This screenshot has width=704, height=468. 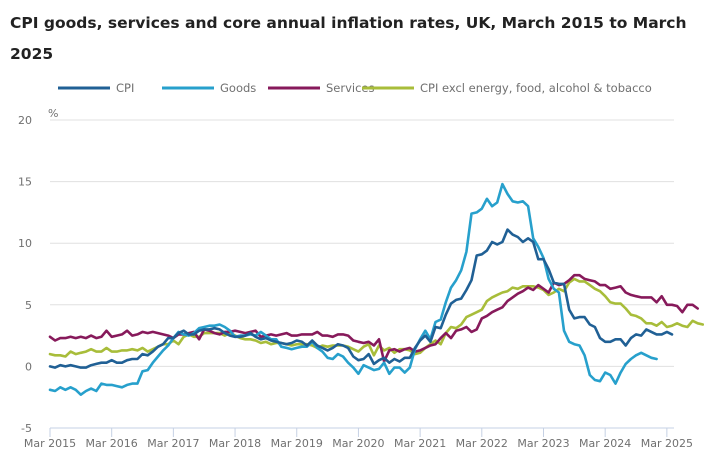 I want to click on y-tick-label: 0, so click(x=28, y=366).